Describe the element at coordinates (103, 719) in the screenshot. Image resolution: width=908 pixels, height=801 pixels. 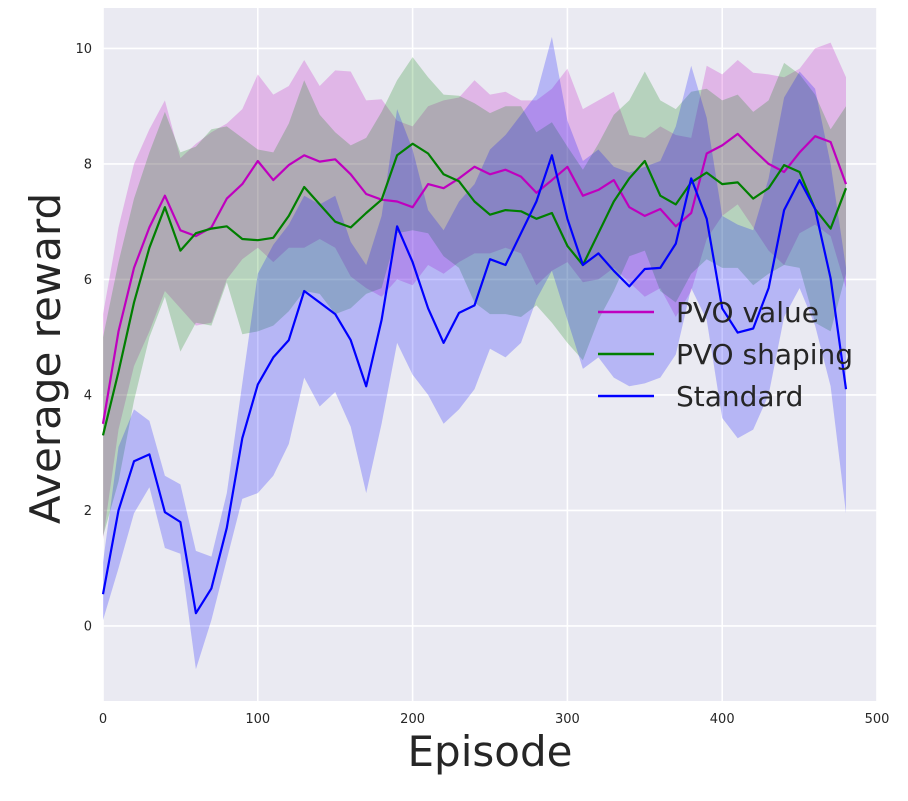
I see `x-tick-label: 0` at that location.